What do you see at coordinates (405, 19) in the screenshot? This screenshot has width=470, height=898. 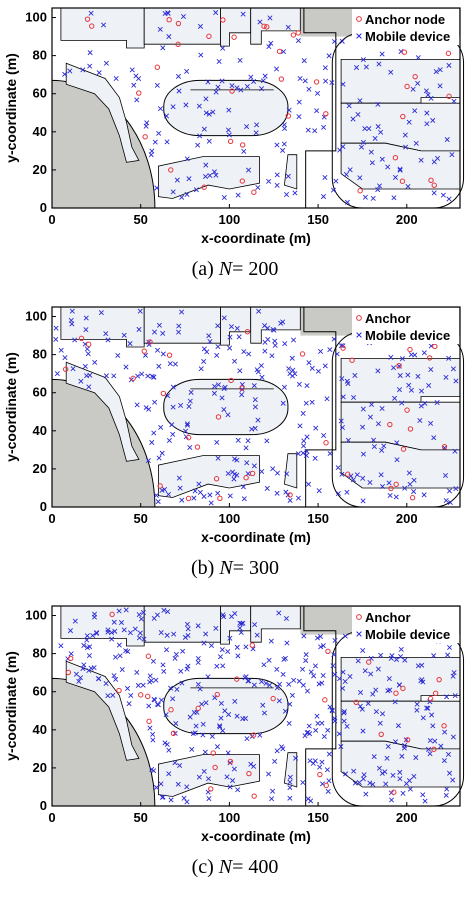 I see `legend-anchor-label: Anchor node` at bounding box center [405, 19].